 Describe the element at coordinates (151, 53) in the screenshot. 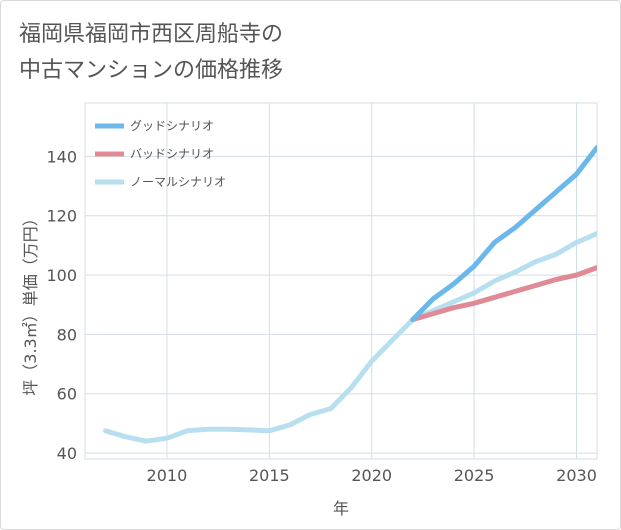

I see `chart-title: 福岡県福岡市西区周船寺の 中古マンションの価格推移` at that location.